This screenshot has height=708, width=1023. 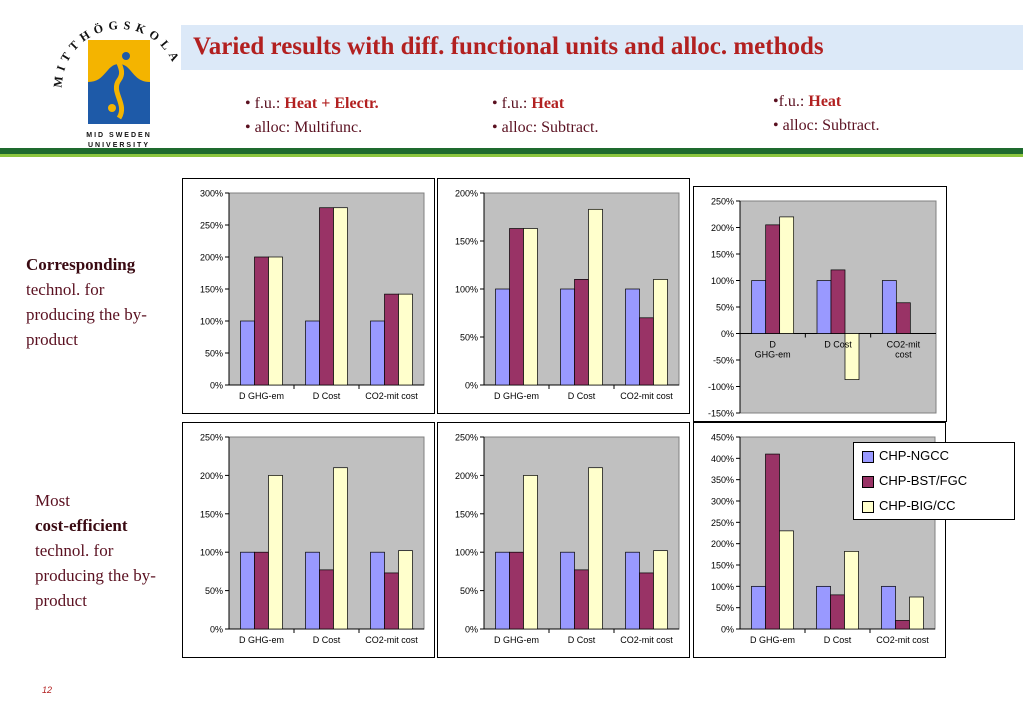 I want to click on legend-swatch-chp-big-cc, so click(x=868, y=507).